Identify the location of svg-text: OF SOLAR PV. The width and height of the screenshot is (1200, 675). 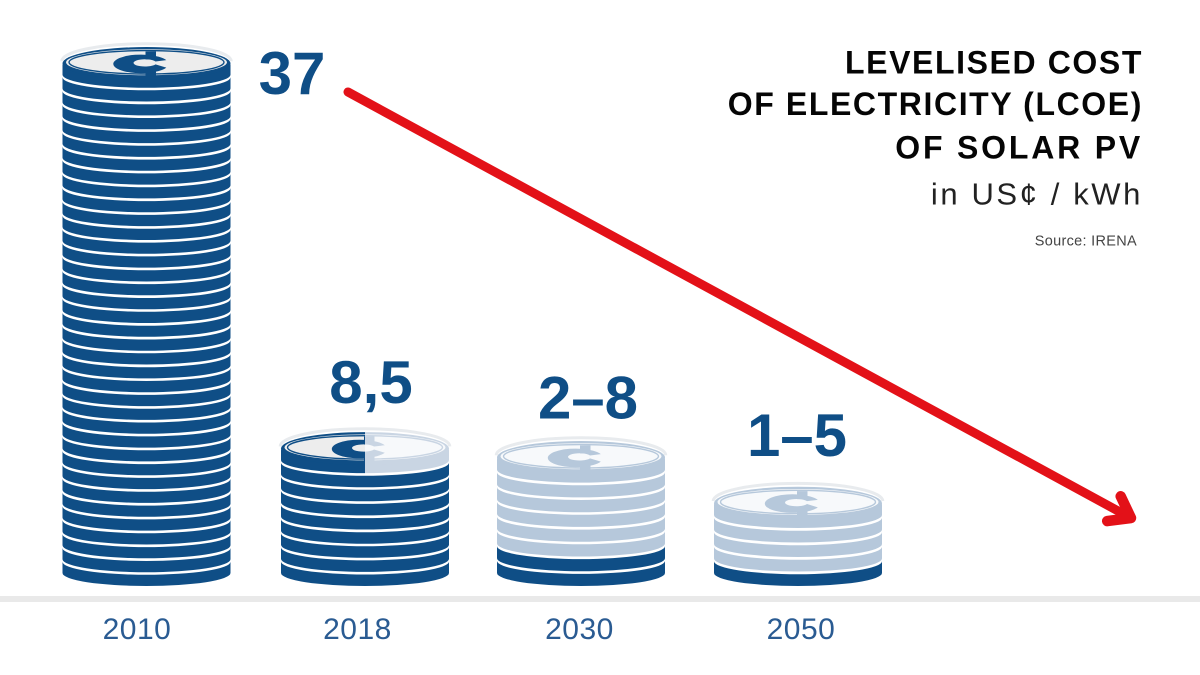
(1019, 147).